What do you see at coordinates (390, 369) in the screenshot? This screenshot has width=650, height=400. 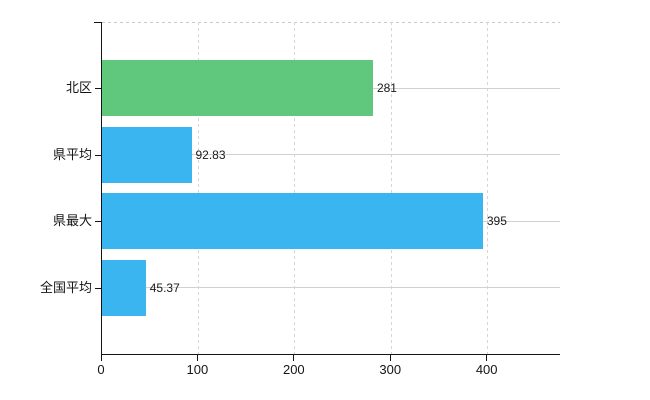 I see `x-tick-label: 300` at bounding box center [390, 369].